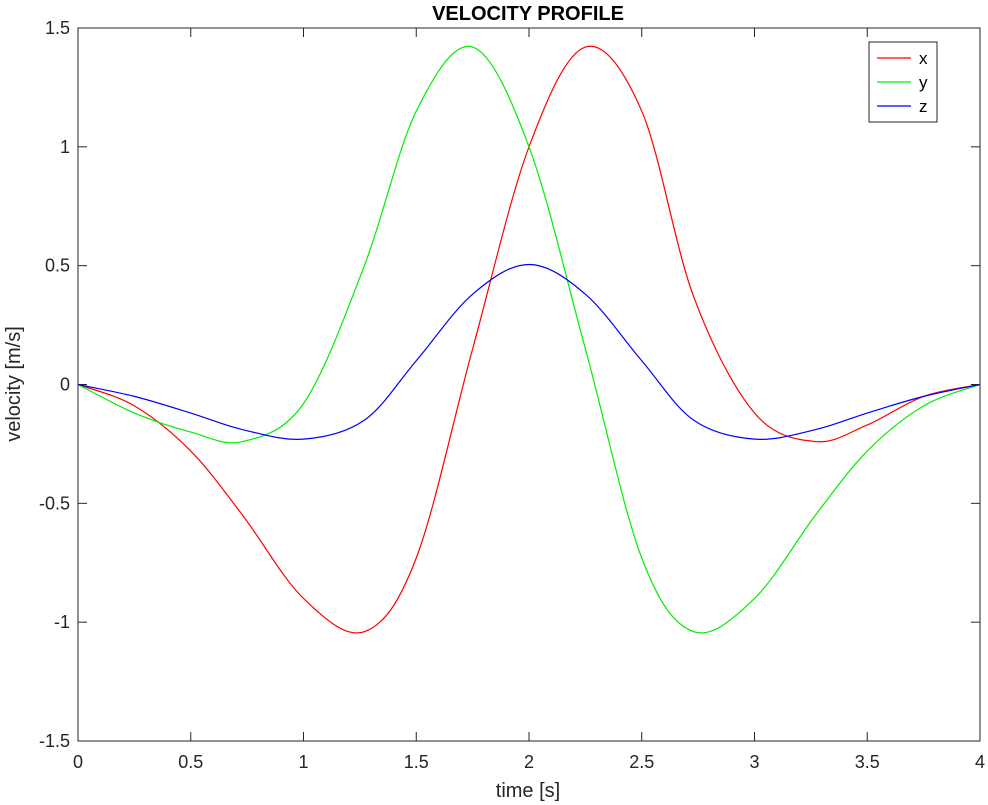 The image size is (988, 805). What do you see at coordinates (62, 622) in the screenshot?
I see `y-tick-label: -1` at bounding box center [62, 622].